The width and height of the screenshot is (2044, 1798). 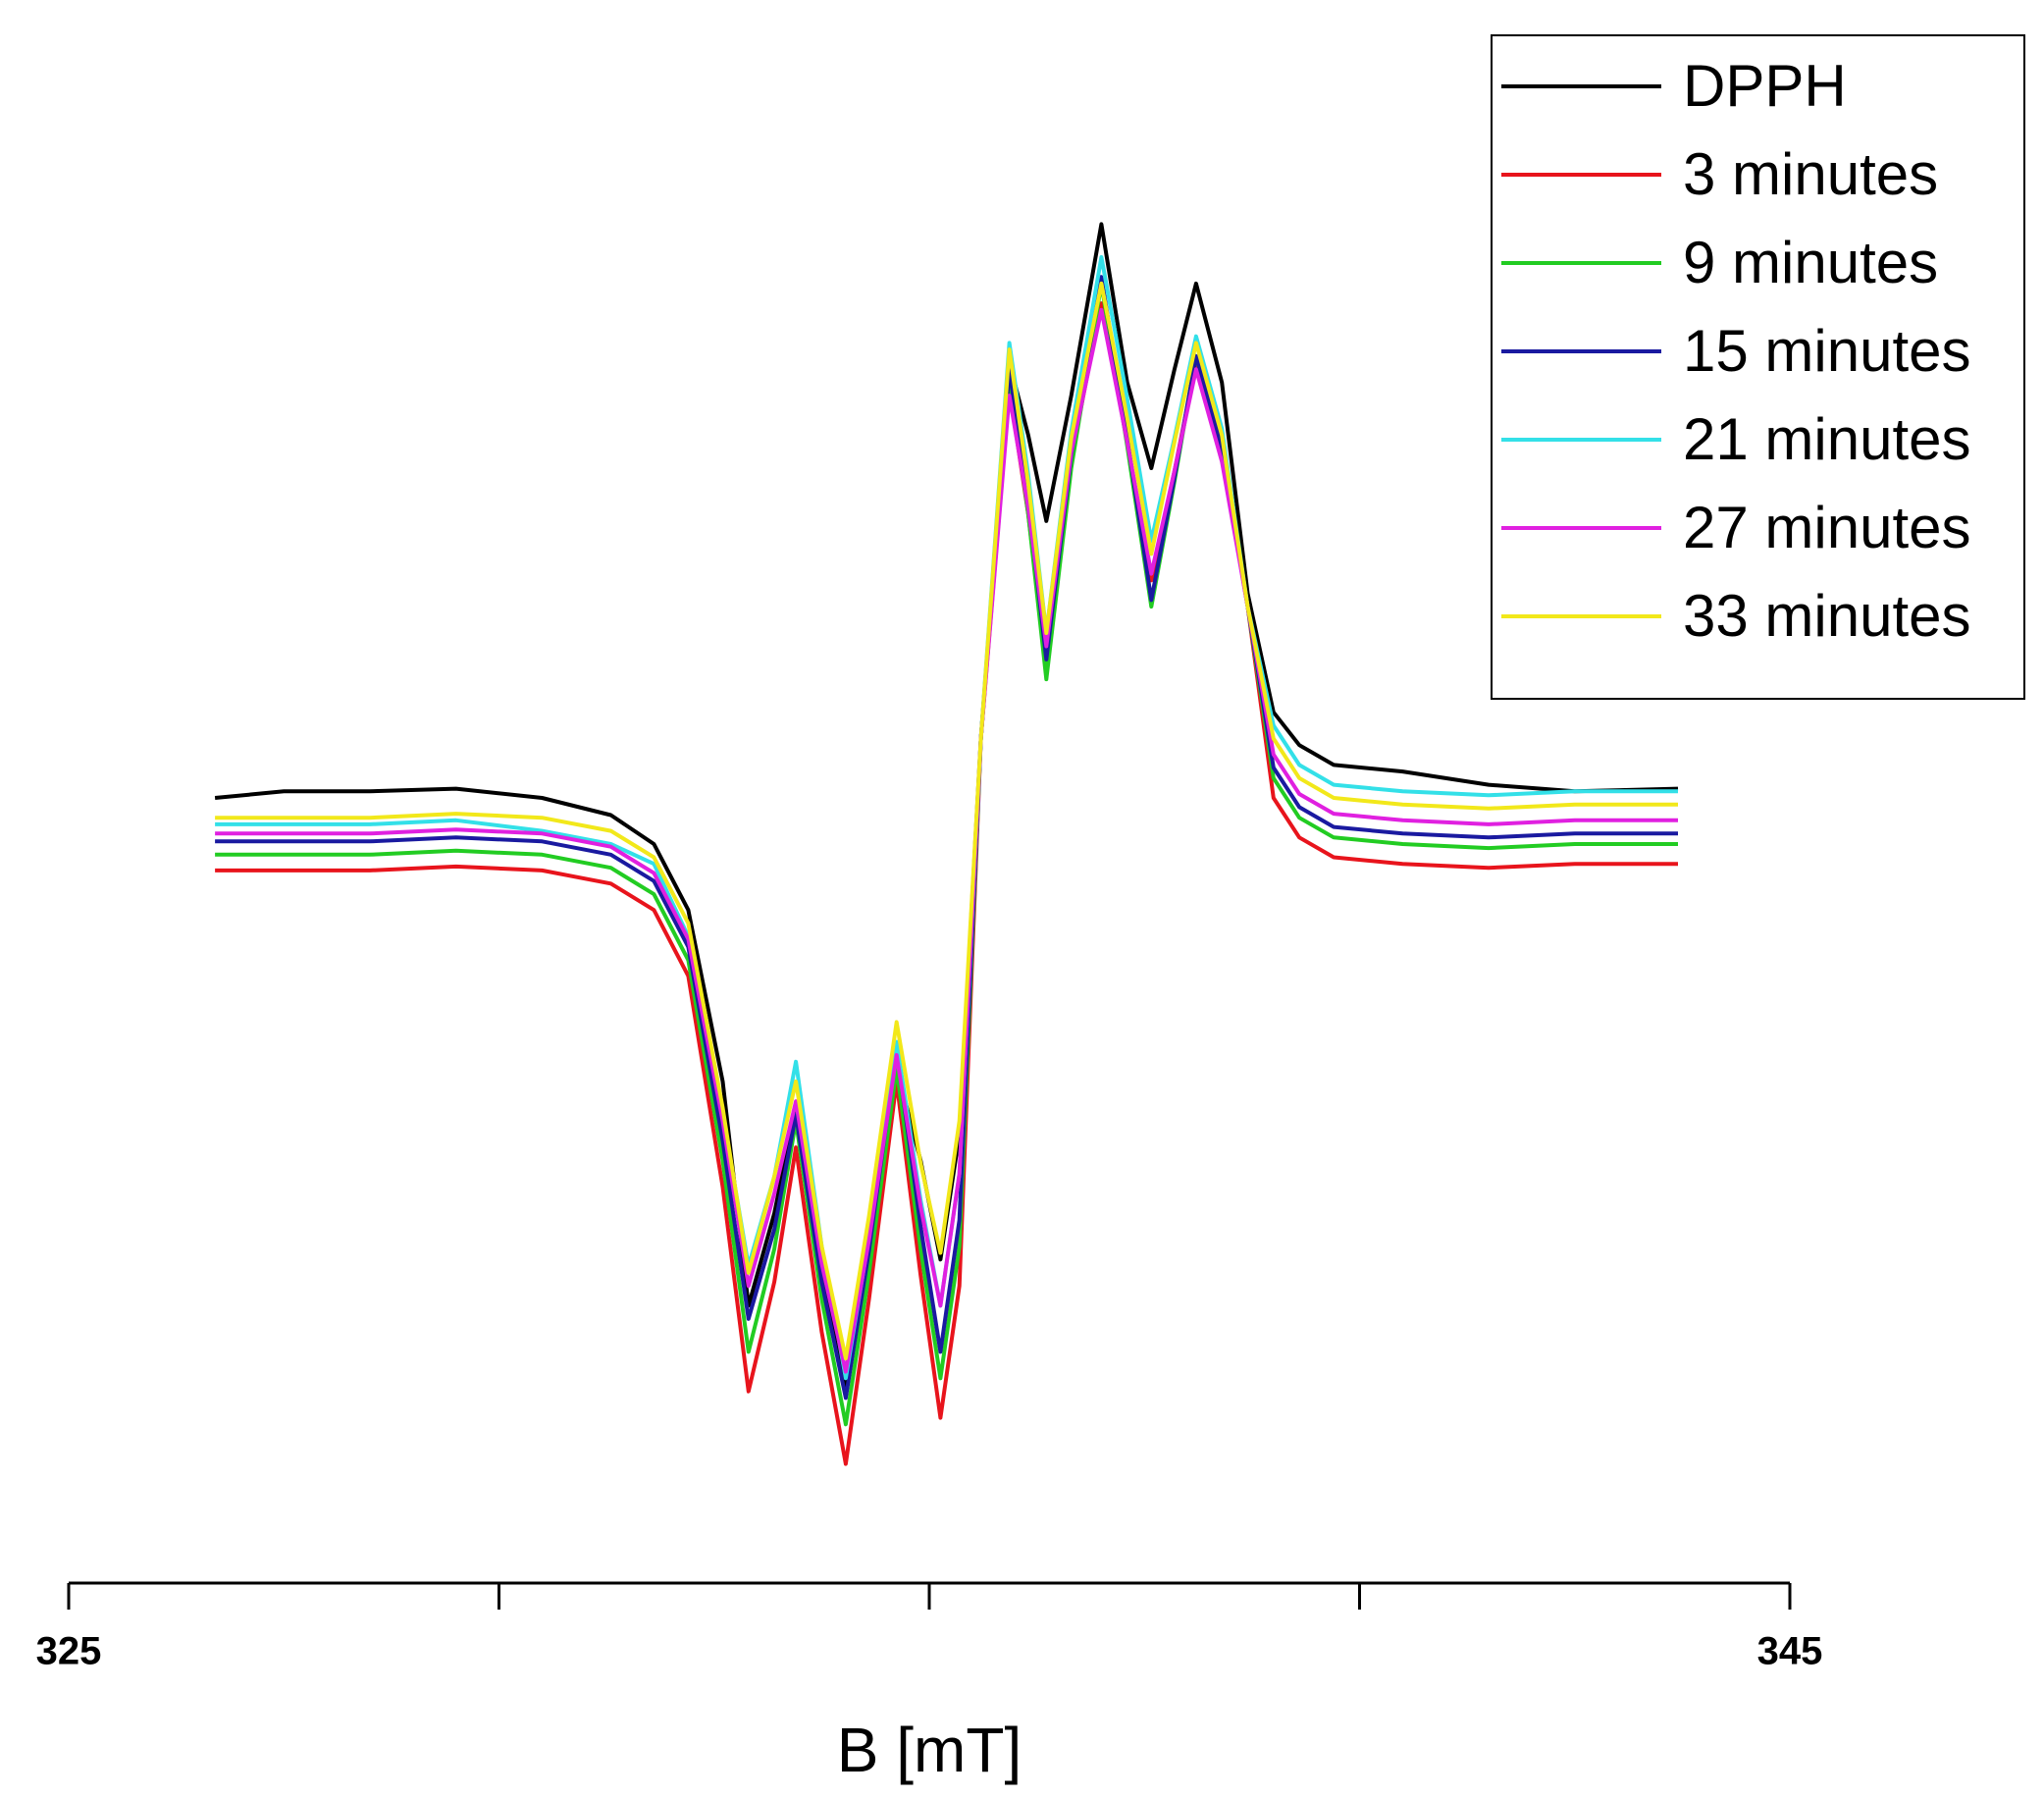 I want to click on legend-label: 9 minutes, so click(x=1810, y=262).